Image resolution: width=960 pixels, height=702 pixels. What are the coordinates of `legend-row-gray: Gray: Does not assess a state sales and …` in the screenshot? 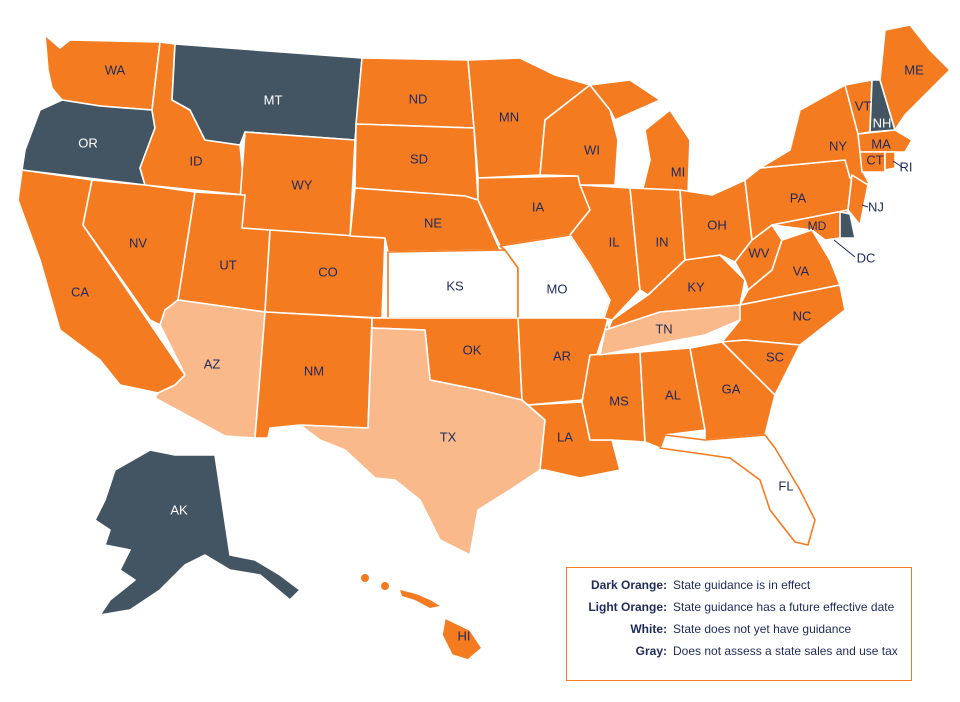 It's located at (734, 655).